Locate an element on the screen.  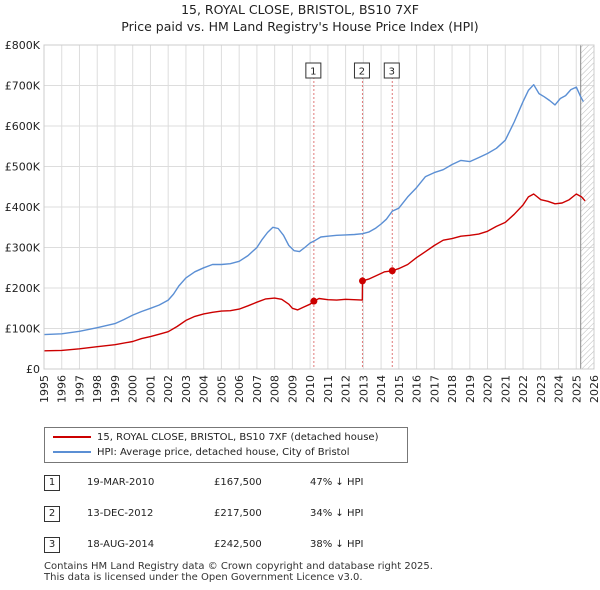
sale-price: £217,500 is located at coordinates (238, 513).